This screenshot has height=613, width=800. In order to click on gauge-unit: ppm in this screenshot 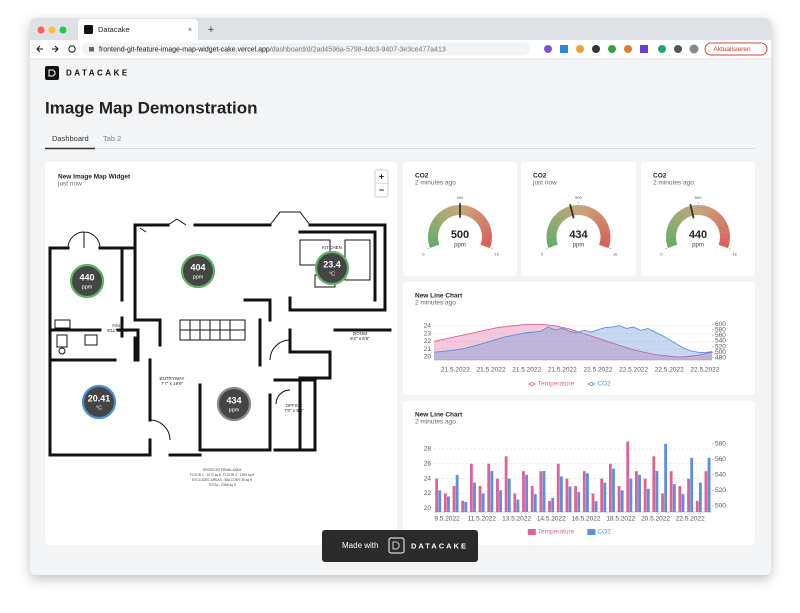, I will do `click(698, 246)`.